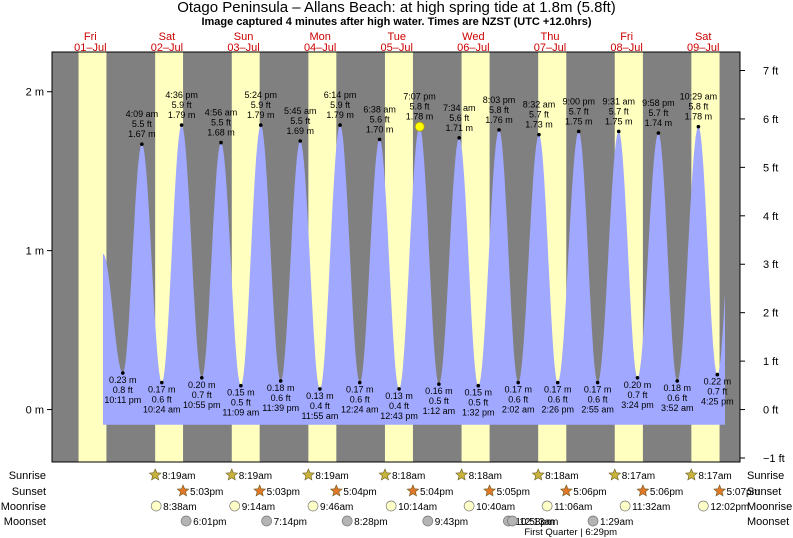  Describe the element at coordinates (340, 105) in the screenshot. I see `high-tide-label: 5.9 ft` at that location.